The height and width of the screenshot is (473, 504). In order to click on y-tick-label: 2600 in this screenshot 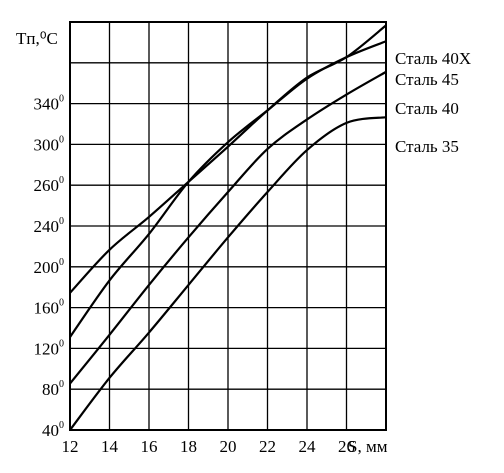, I will do `click(49, 185)`.